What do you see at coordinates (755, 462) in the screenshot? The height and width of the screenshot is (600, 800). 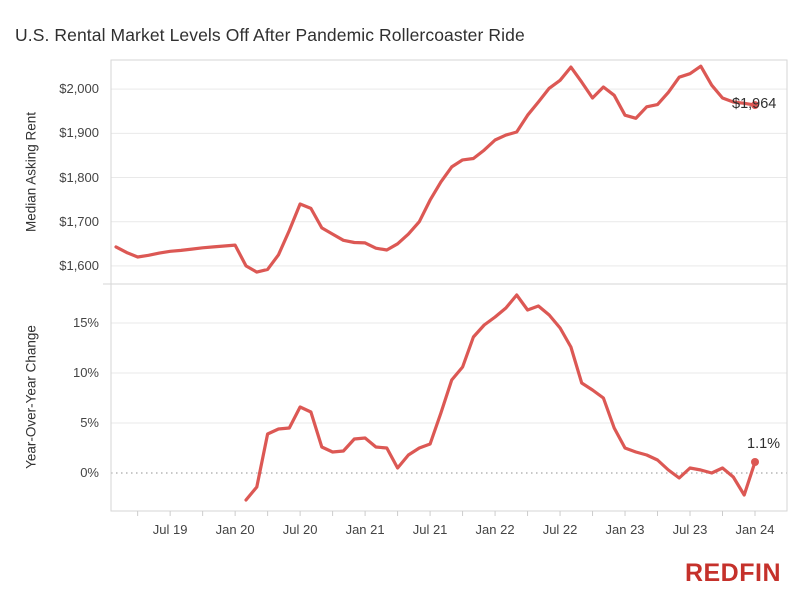 I see `year-over-year-change-end-dot` at bounding box center [755, 462].